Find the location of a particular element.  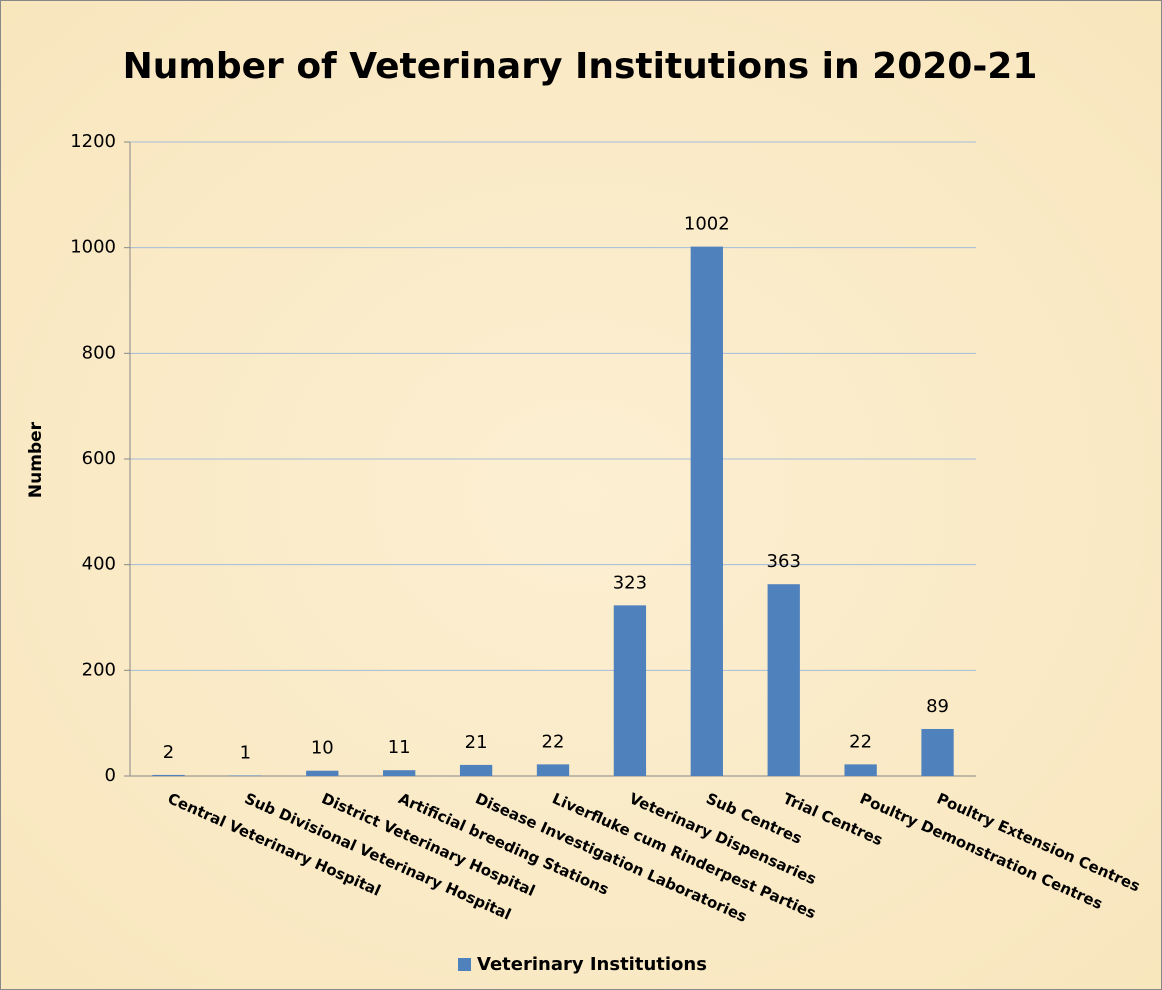

y-axis-title: Number is located at coordinates (36, 459).